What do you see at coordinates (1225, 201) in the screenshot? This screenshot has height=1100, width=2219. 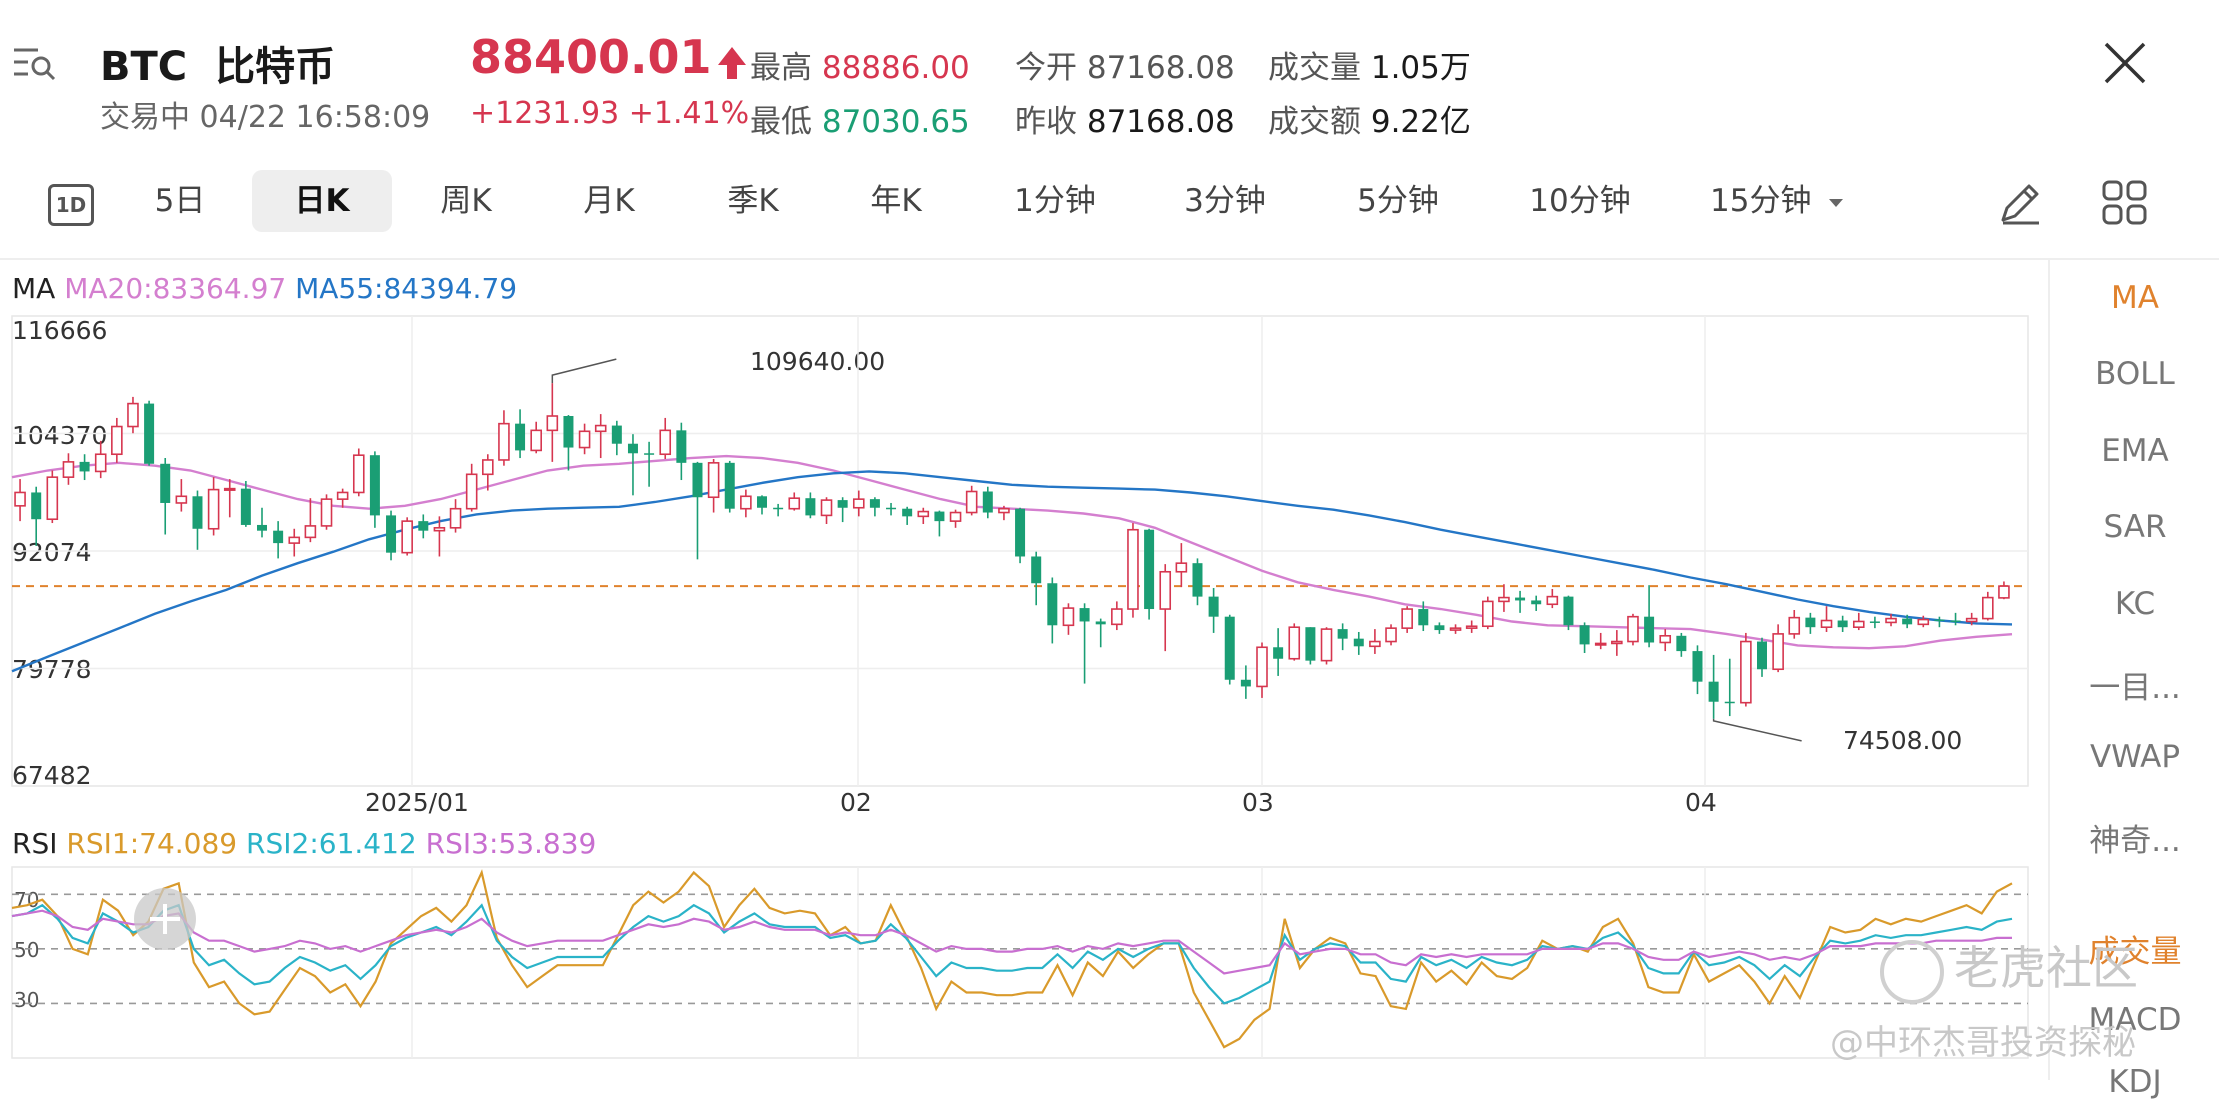 I see `tab-3min: 3分钟` at bounding box center [1225, 201].